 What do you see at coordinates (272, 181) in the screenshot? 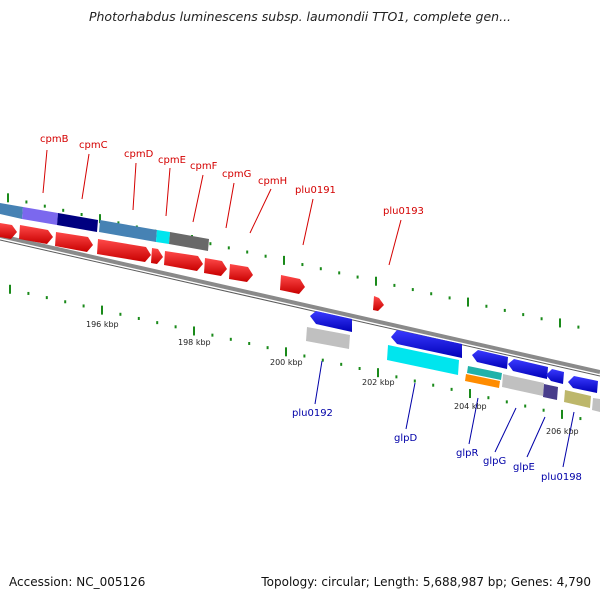
I see `gene-label: cpmH` at bounding box center [272, 181].